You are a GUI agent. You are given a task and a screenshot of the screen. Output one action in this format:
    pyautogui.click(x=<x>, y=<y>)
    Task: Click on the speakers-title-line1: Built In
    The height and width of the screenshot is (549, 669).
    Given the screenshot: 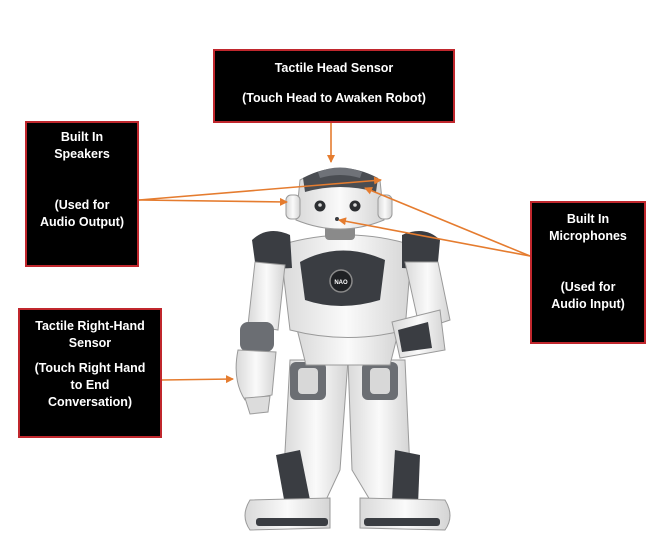 What is the action you would take?
    pyautogui.click(x=82, y=137)
    